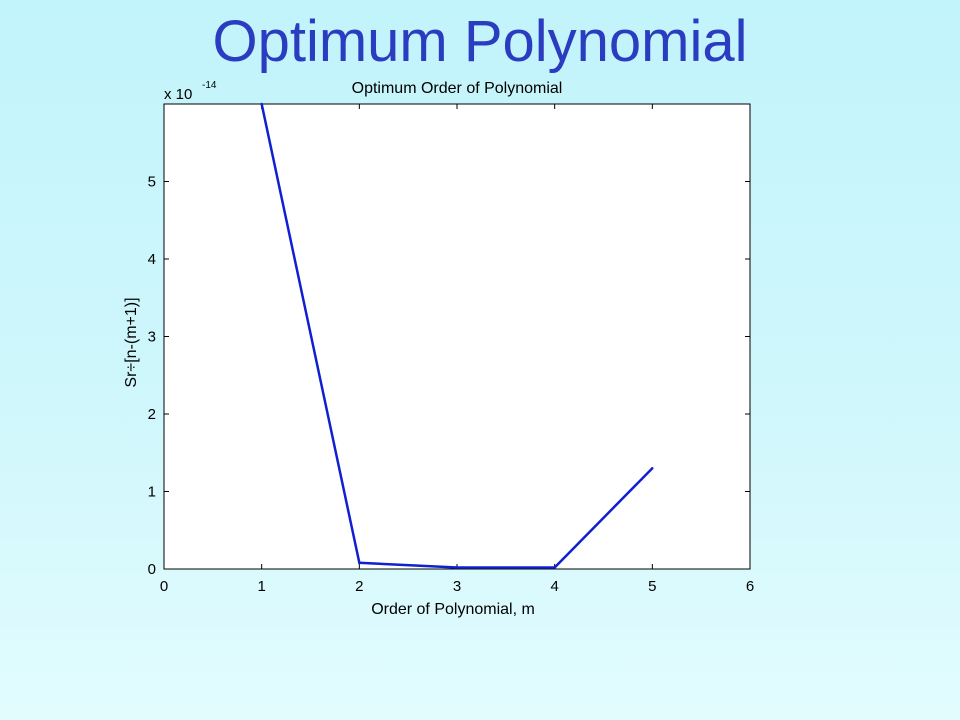  I want to click on y-tick-label: 4, so click(152, 259).